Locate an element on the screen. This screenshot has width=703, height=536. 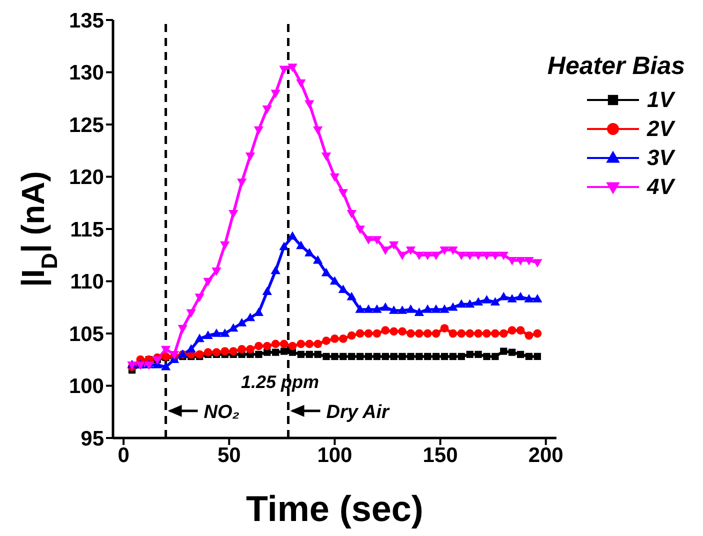
y-tick-label: 130 is located at coordinates (86, 73).